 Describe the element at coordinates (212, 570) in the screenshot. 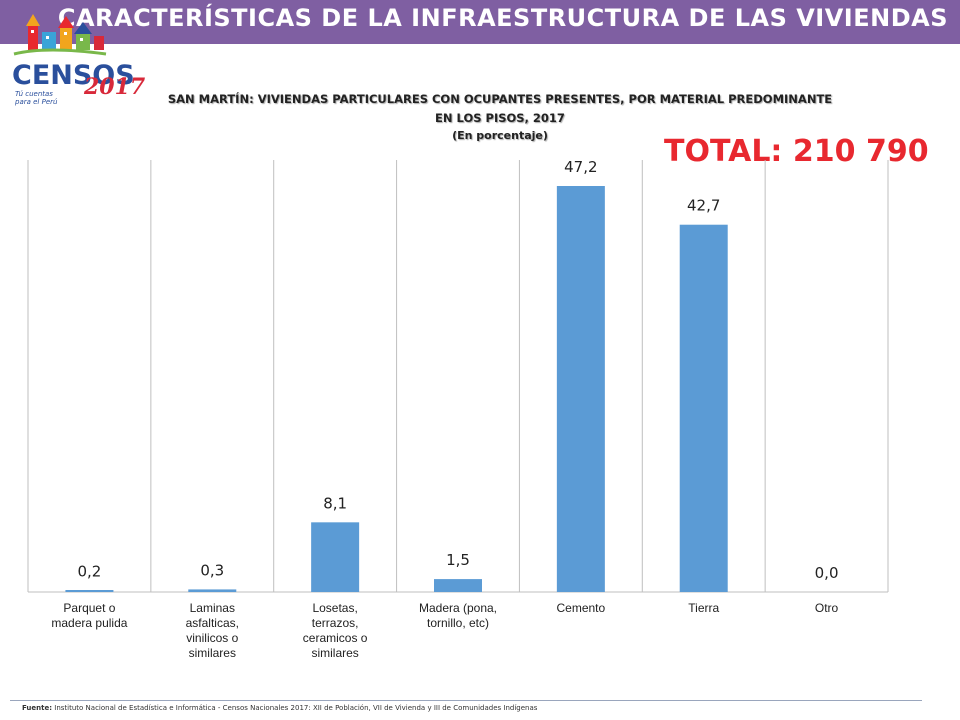

I see `data-label-1: 0,3` at that location.